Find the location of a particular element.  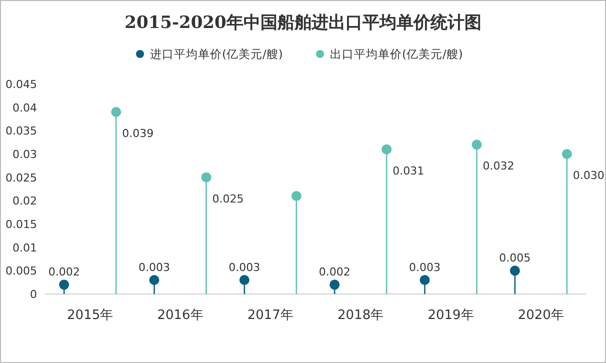

y-tick-label: 0.045 is located at coordinates (21, 84).